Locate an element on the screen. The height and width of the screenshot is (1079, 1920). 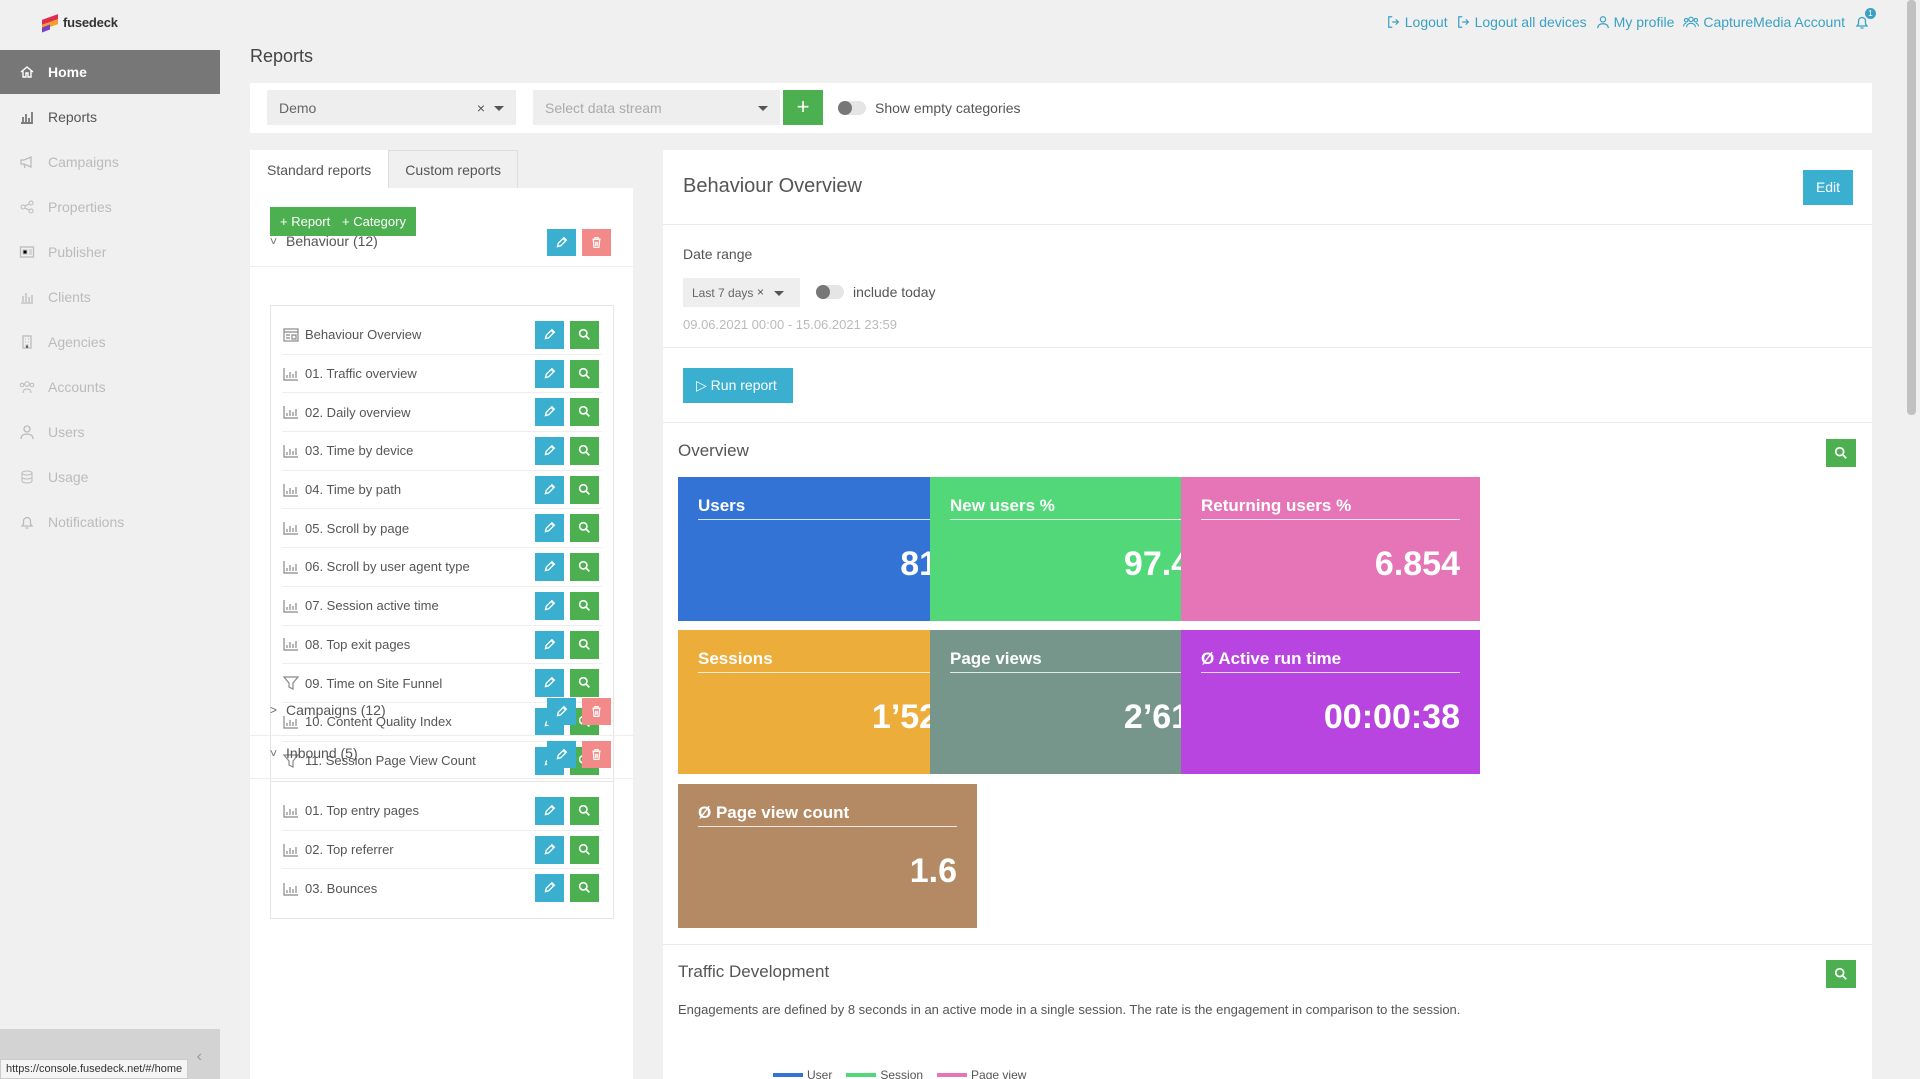
report-list-item: 08. Top exit pages is located at coordinates (442, 645).